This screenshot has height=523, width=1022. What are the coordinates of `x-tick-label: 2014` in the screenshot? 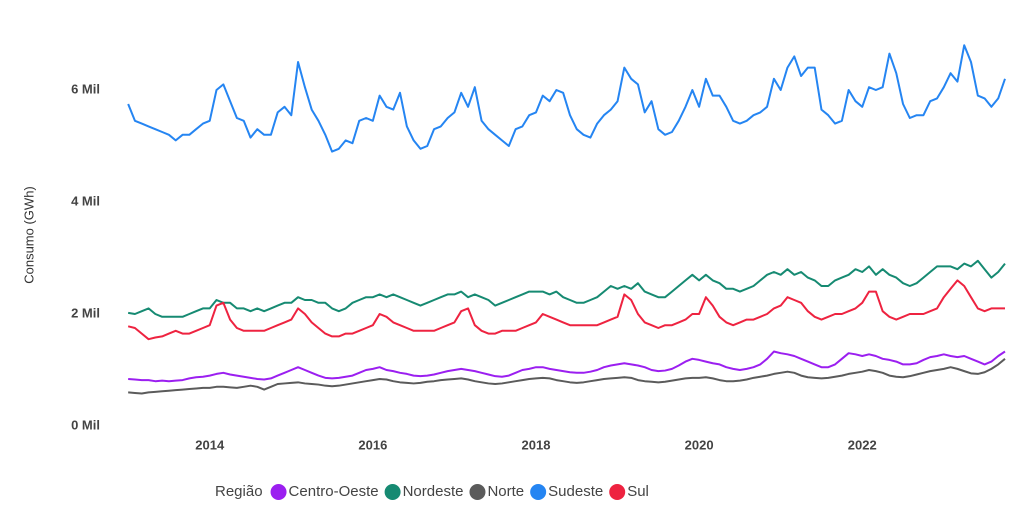 It's located at (210, 444).